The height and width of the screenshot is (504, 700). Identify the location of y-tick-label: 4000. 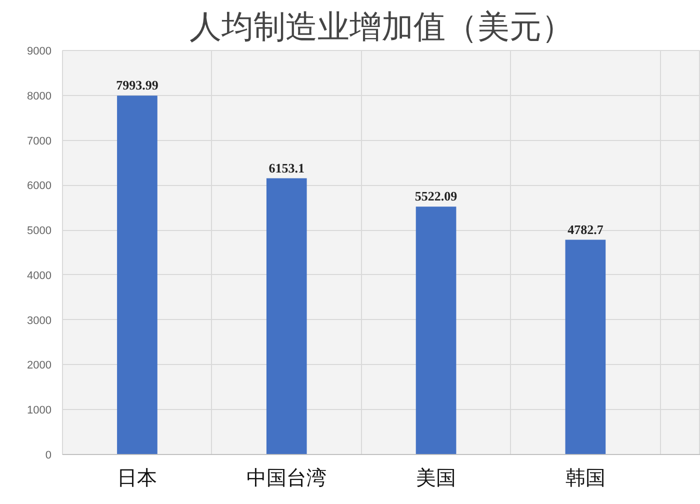
(39, 276).